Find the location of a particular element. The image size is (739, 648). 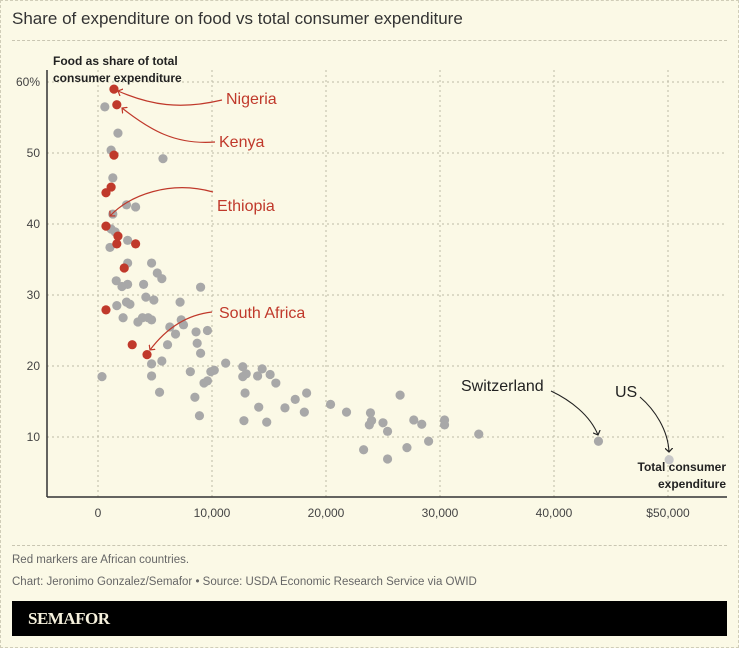

y-axis-label-line2: consumer expenditure is located at coordinates (117, 78).